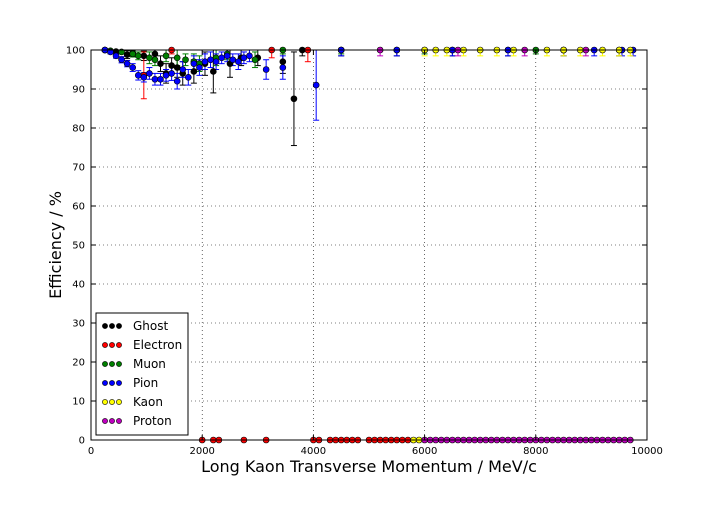 Image resolution: width=720 pixels, height=508 pixels. What do you see at coordinates (369, 466) in the screenshot?
I see `x-axis-label: Long Kaon Transverse Momentum / MeV/c` at bounding box center [369, 466].